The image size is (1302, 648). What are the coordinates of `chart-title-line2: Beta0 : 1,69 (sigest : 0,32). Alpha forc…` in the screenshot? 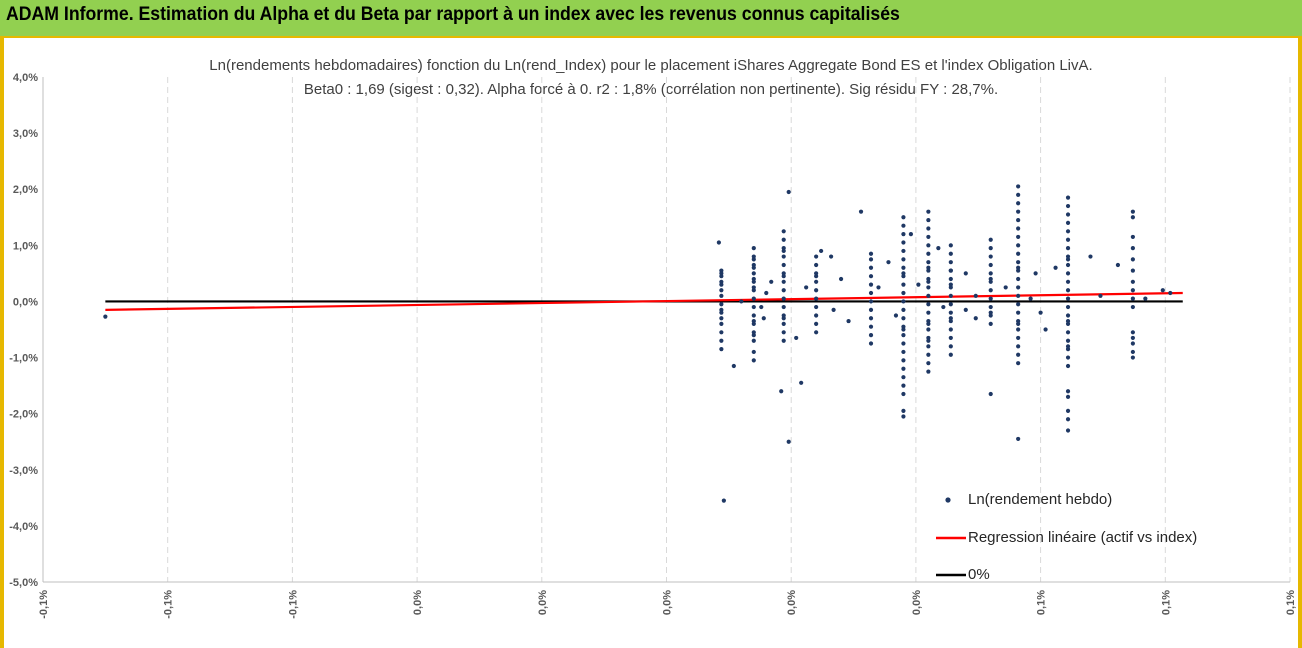 It's located at (651, 89).